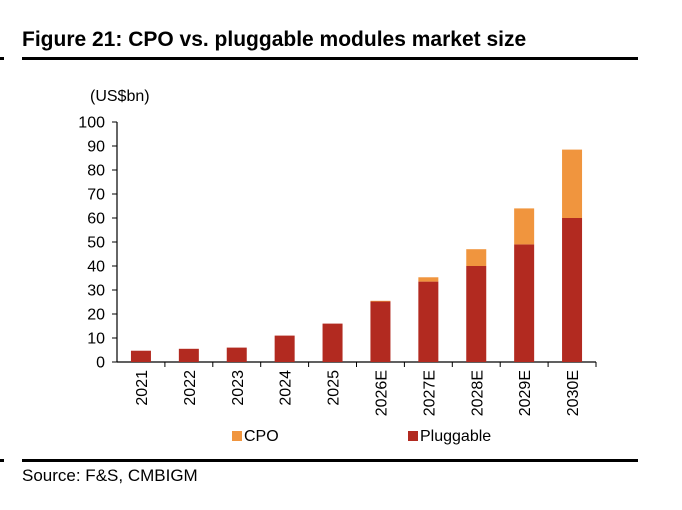 The image size is (682, 510). I want to click on y-tick-label: 60, so click(96, 219).